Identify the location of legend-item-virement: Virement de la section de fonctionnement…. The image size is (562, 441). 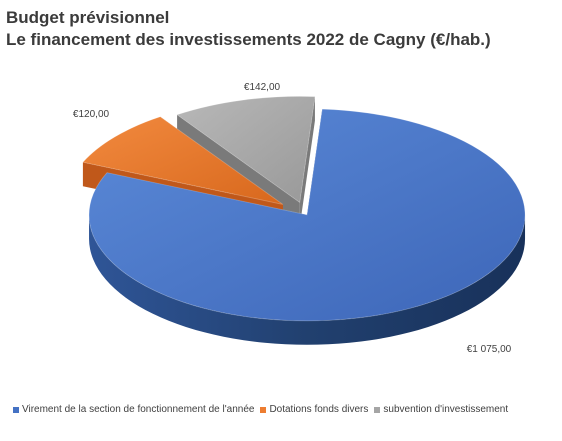
(133, 409).